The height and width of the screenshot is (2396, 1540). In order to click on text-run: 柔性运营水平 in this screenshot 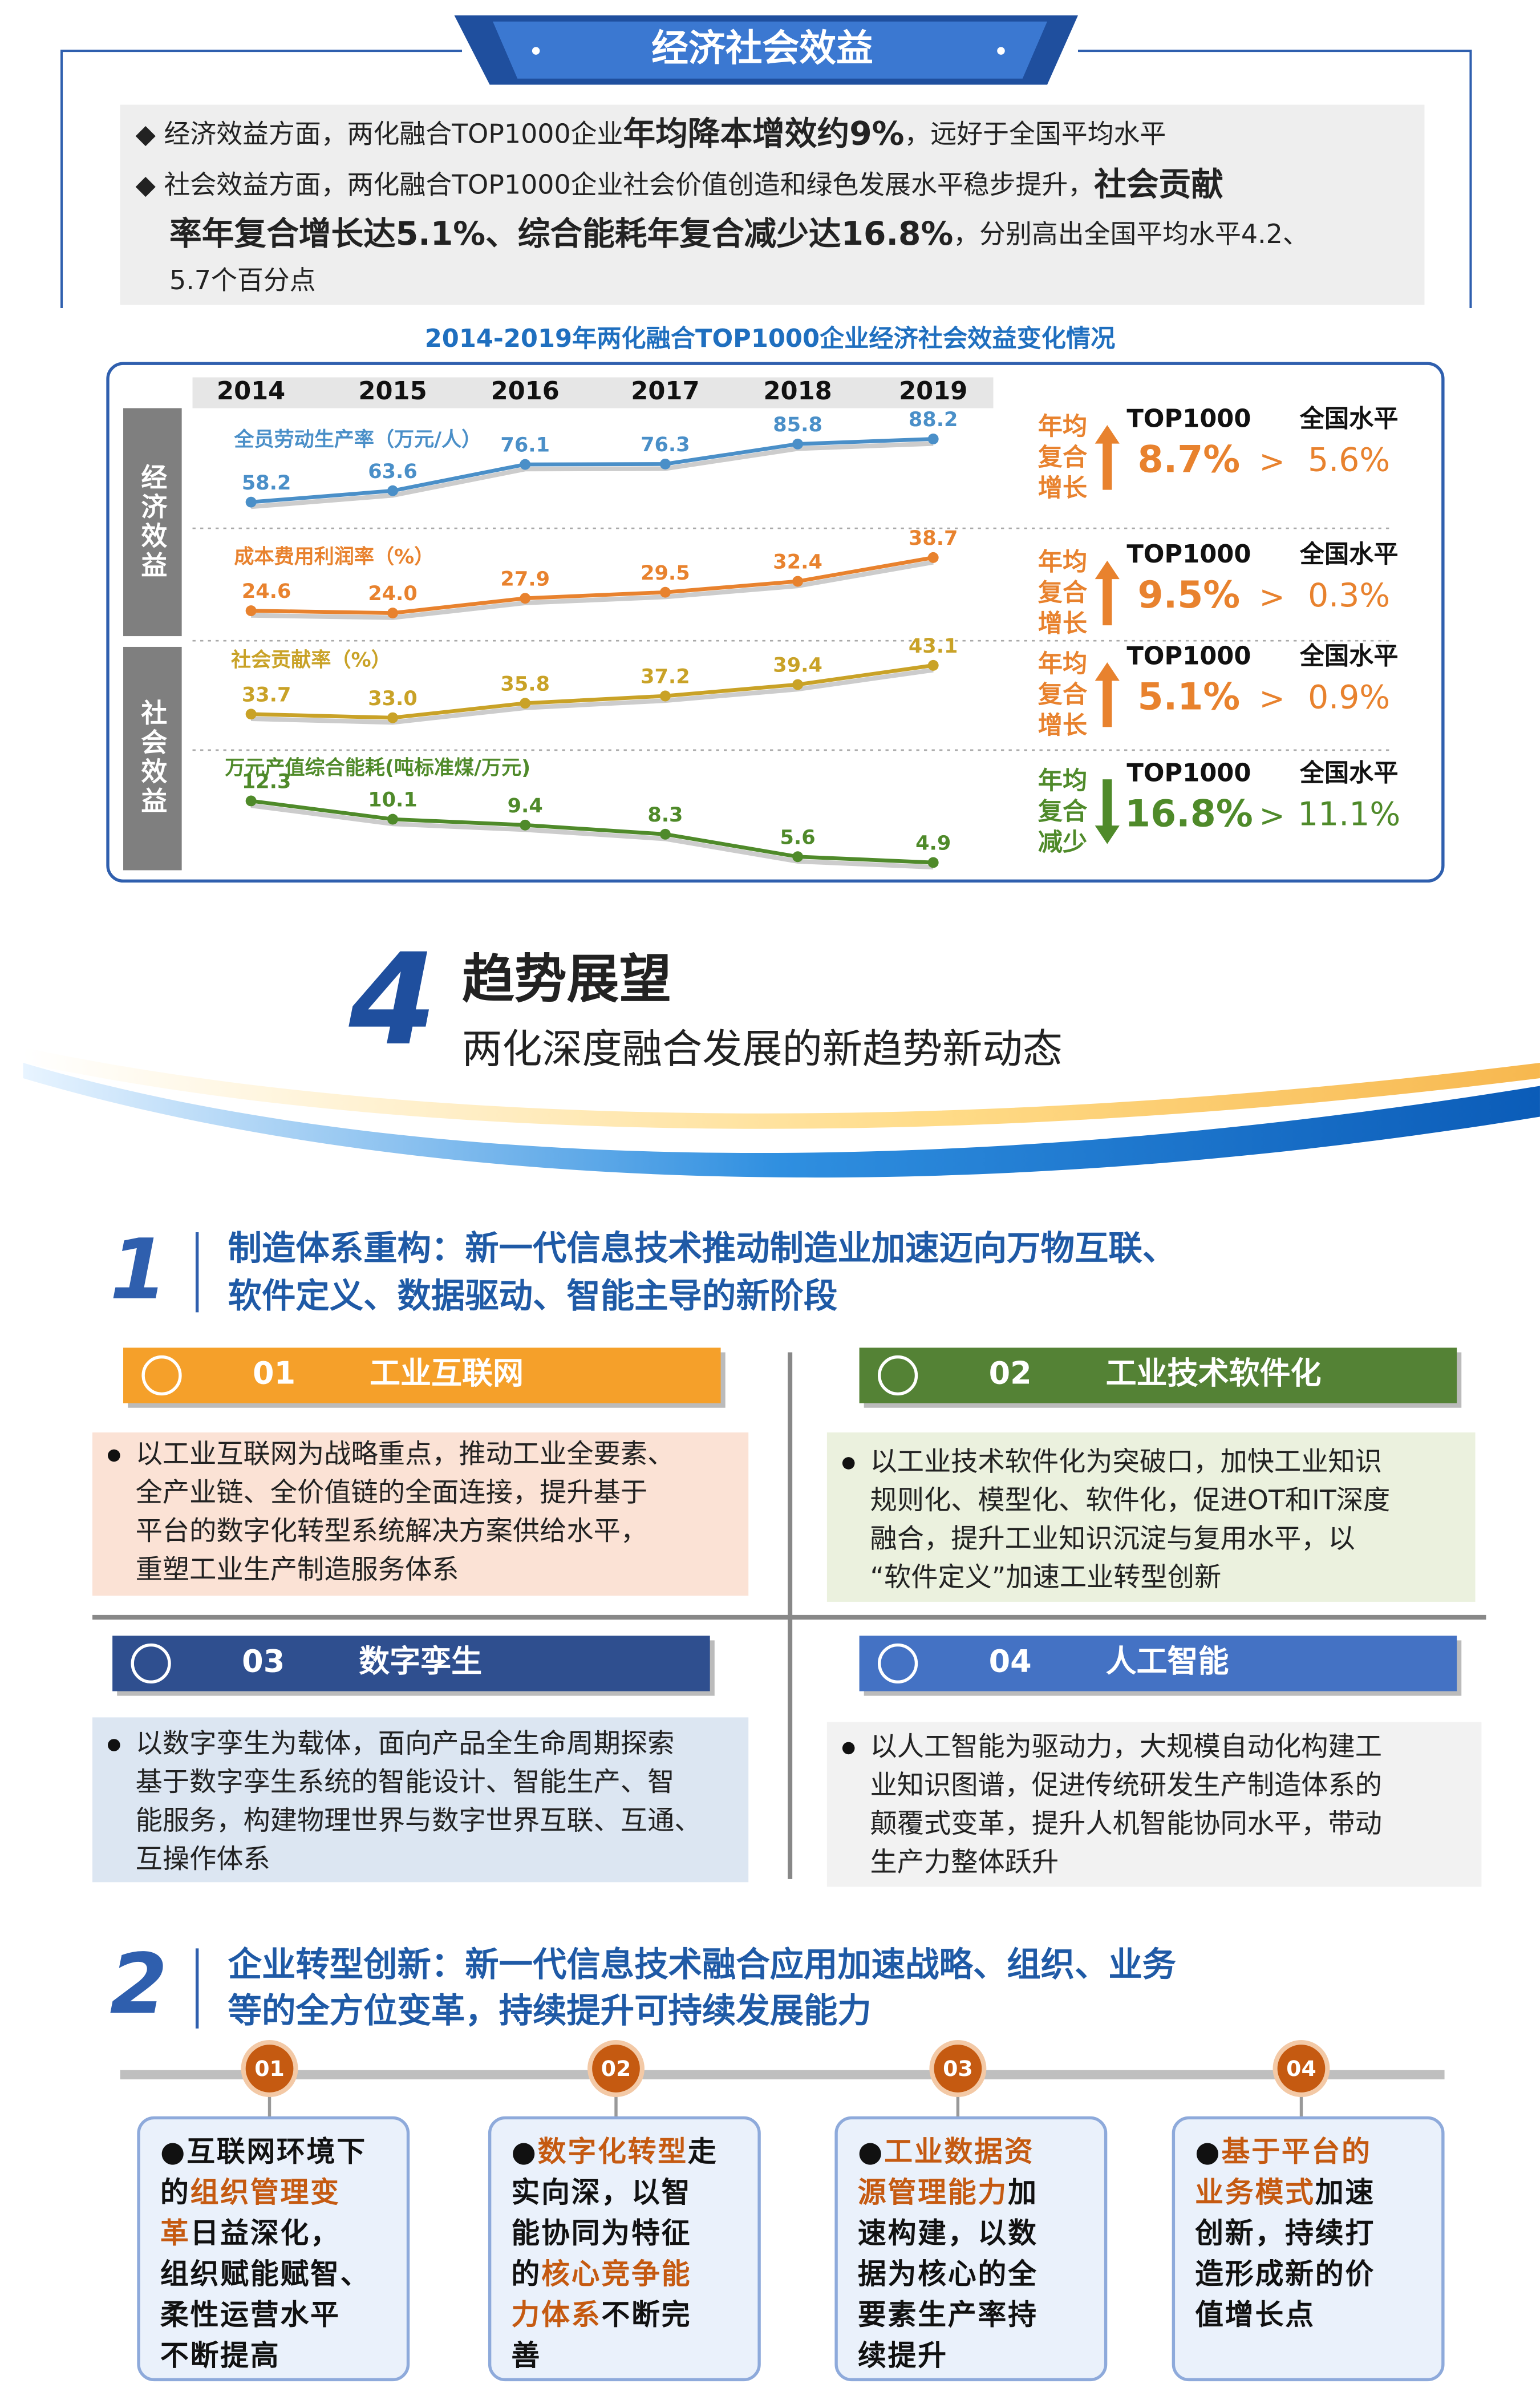, I will do `click(250, 2314)`.